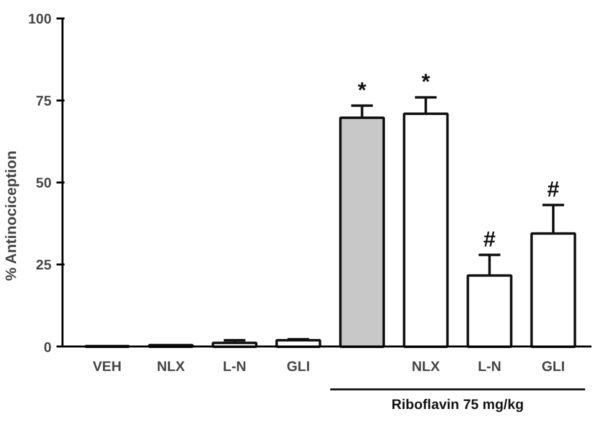 Image resolution: width=606 pixels, height=442 pixels. What do you see at coordinates (11, 215) in the screenshot?
I see `y-axis-title: % Antinociception` at bounding box center [11, 215].